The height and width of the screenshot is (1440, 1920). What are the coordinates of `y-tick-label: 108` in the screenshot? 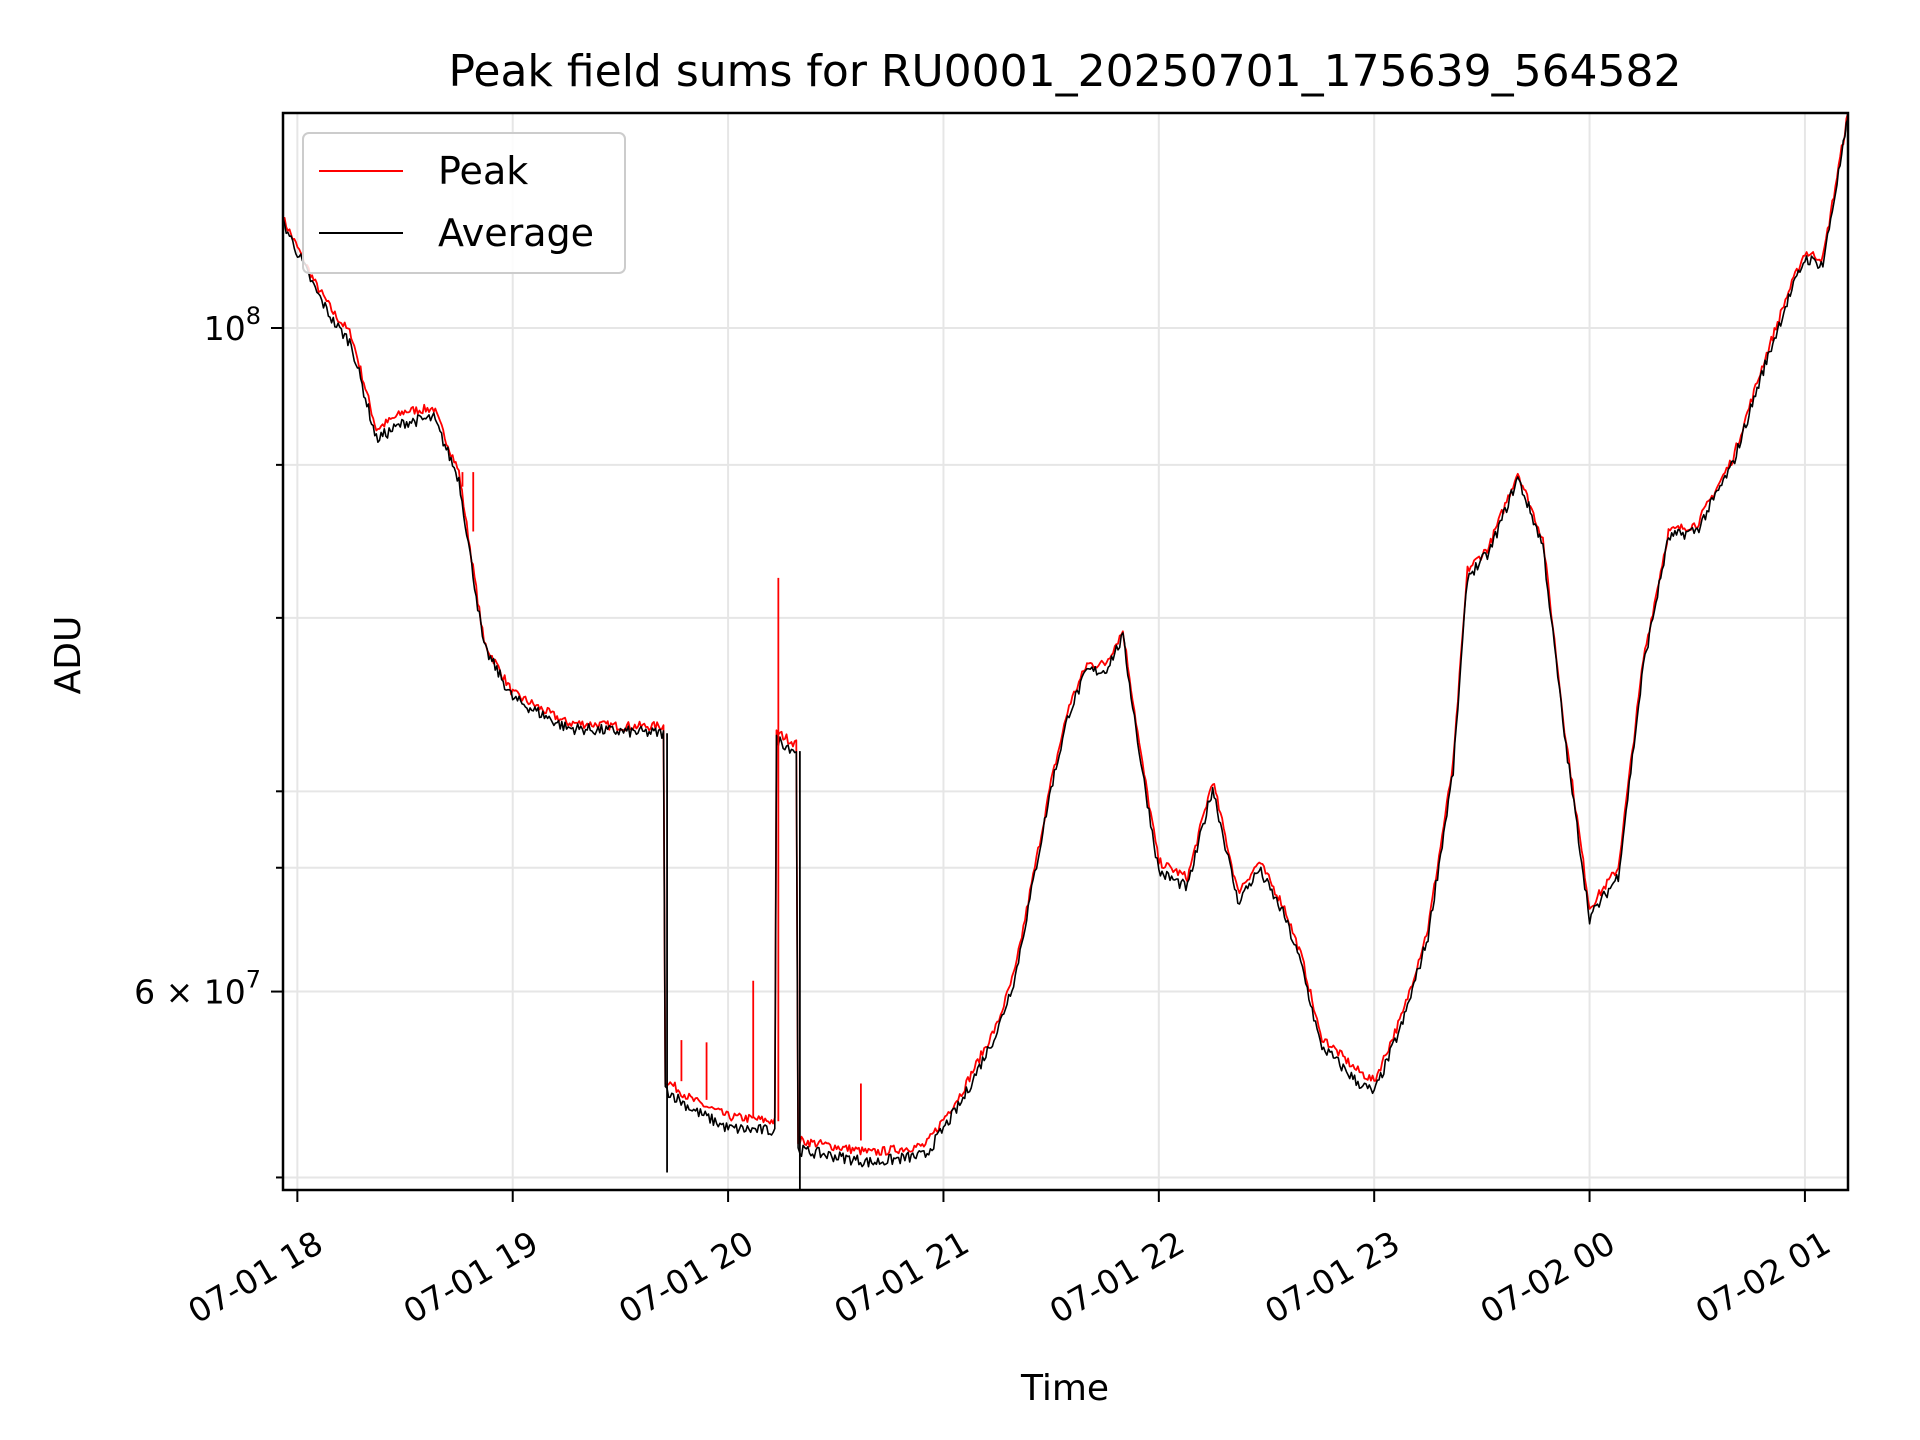 It's located at (232, 325).